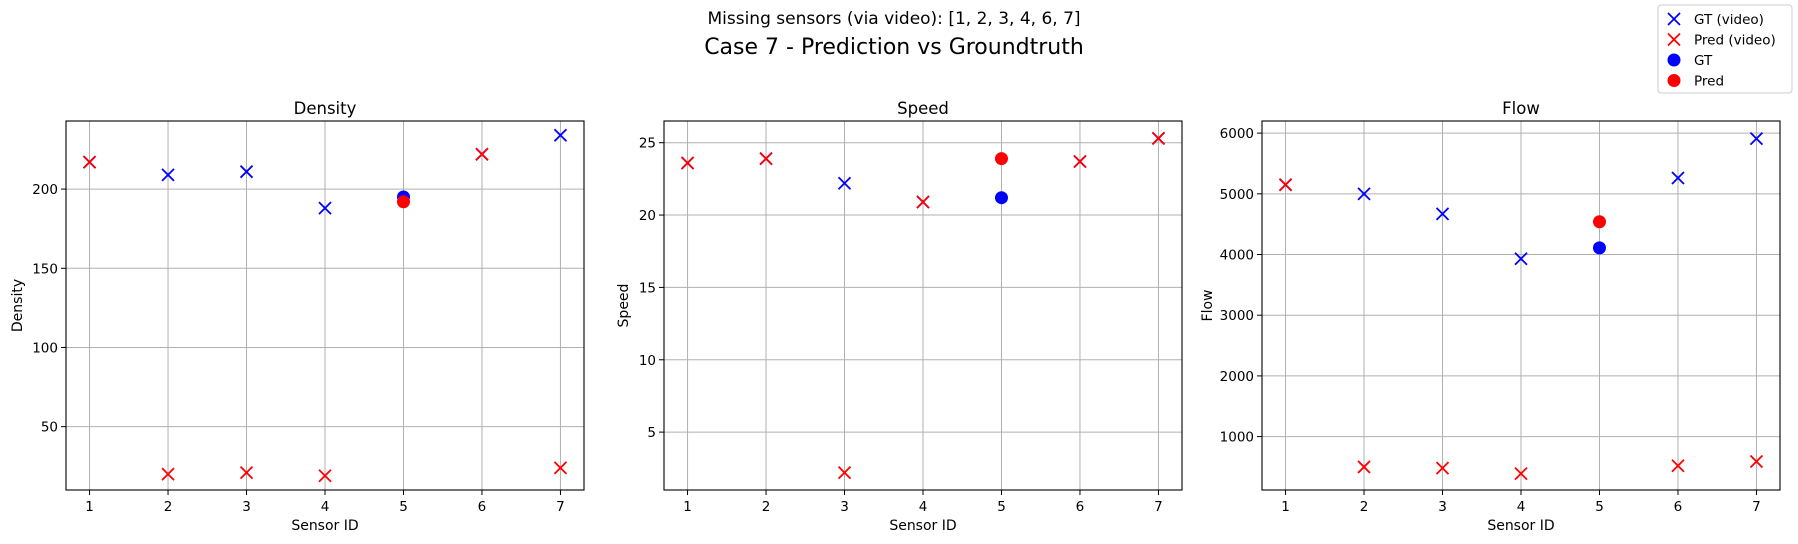  I want to click on y-tick-label: 1000, so click(1237, 438).